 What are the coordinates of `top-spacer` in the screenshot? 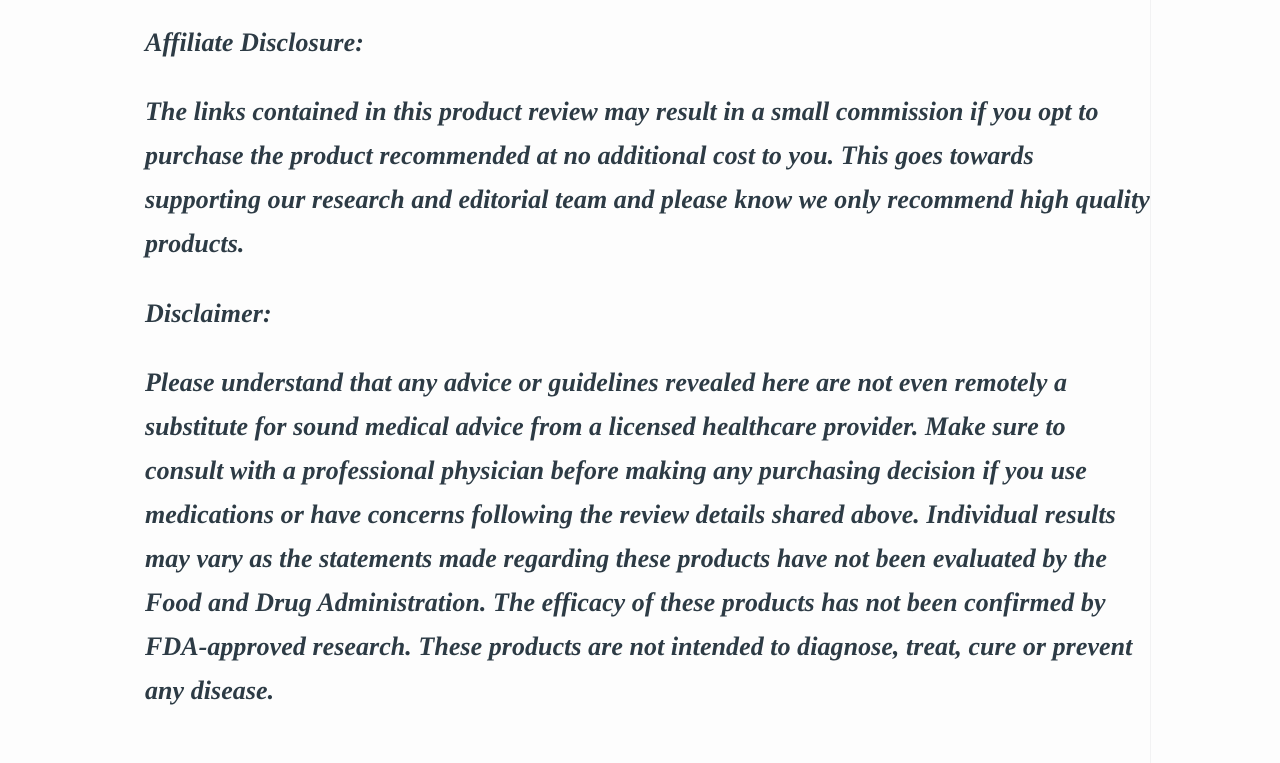 It's located at (647, 10).